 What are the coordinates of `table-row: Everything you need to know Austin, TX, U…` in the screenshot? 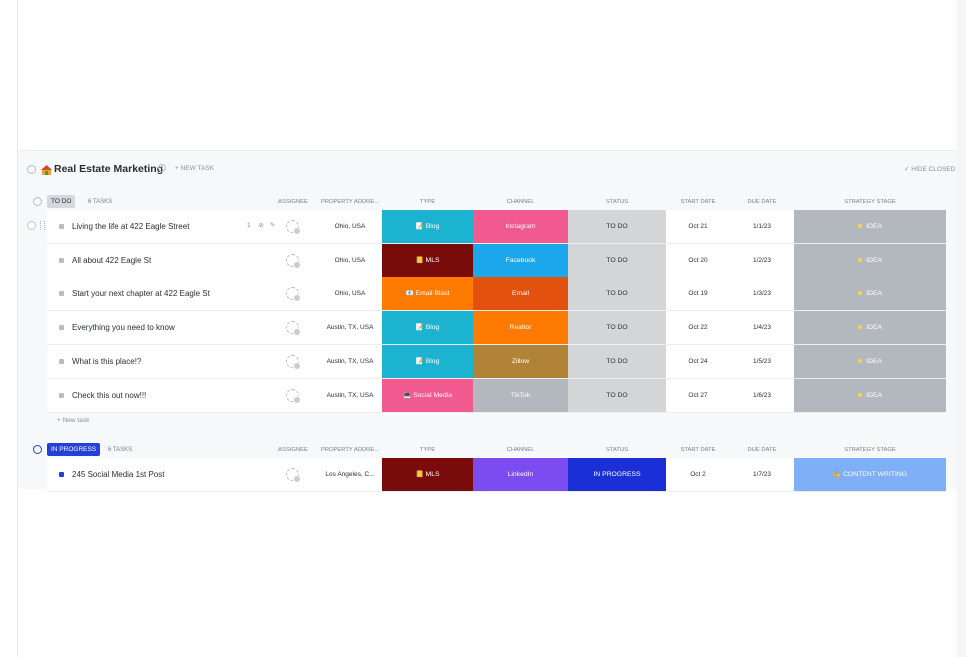 It's located at (496, 328).